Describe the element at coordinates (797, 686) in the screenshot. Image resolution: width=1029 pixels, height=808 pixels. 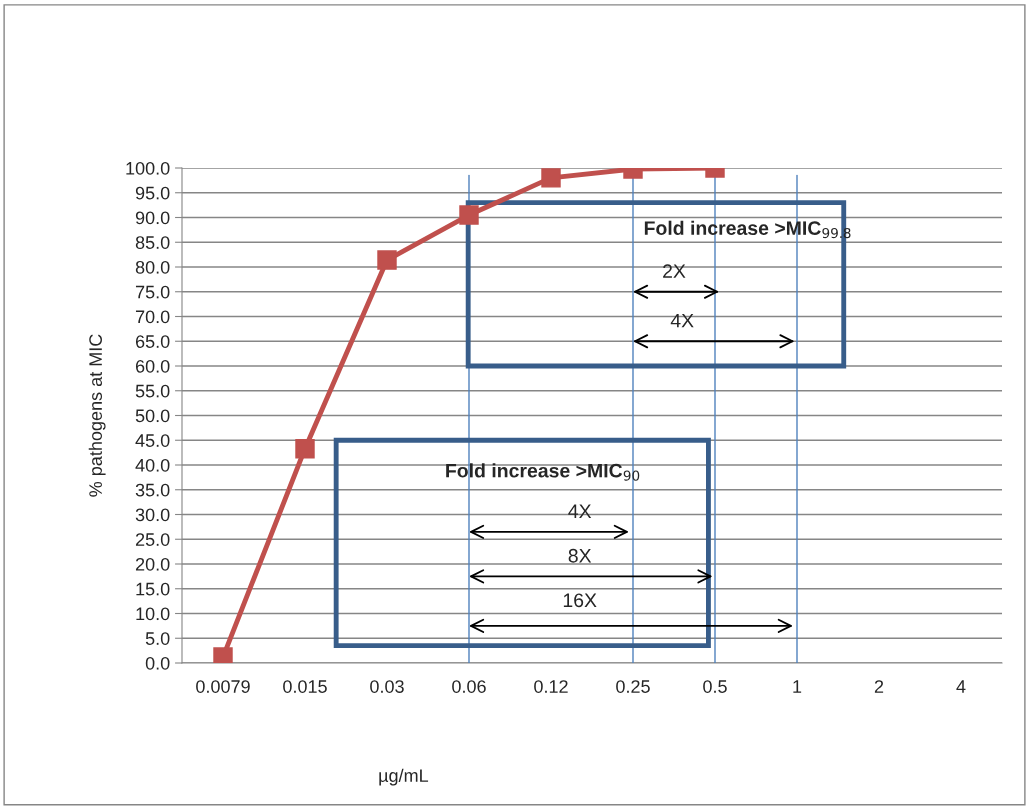
I see `x-tick-label: 1` at that location.